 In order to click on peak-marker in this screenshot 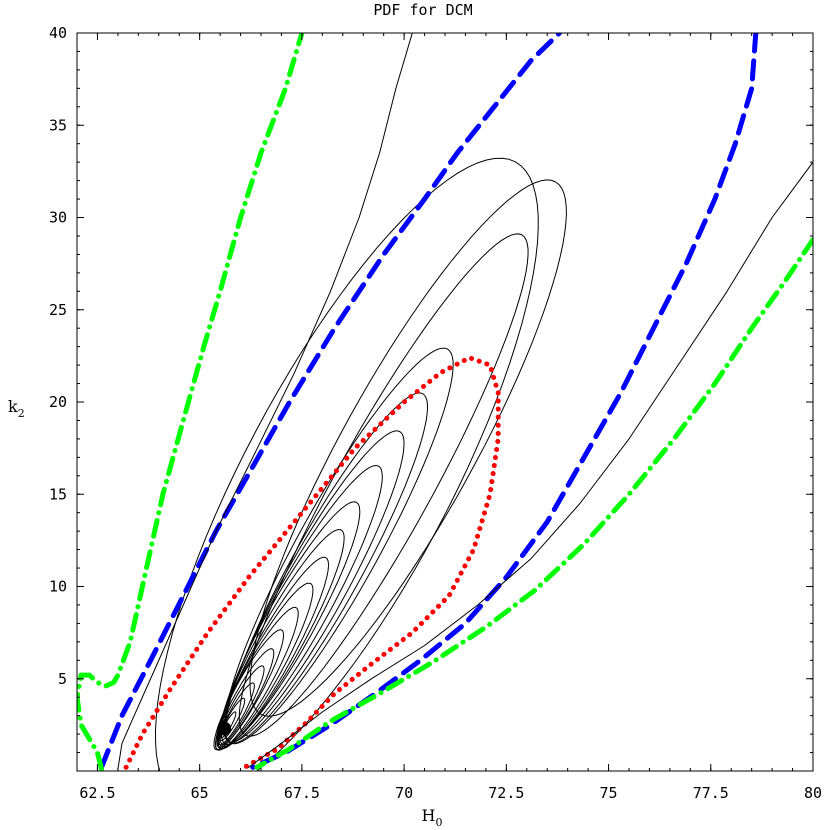, I will do `click(224, 728)`.